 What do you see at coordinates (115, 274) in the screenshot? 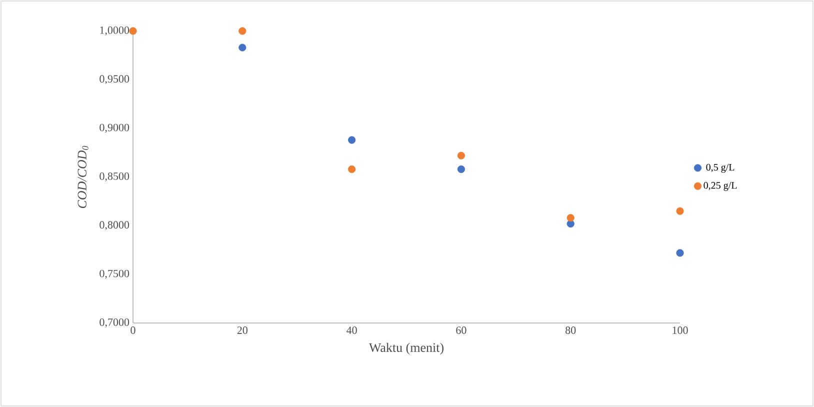
I see `y-tick-label: 0,7500` at bounding box center [115, 274].